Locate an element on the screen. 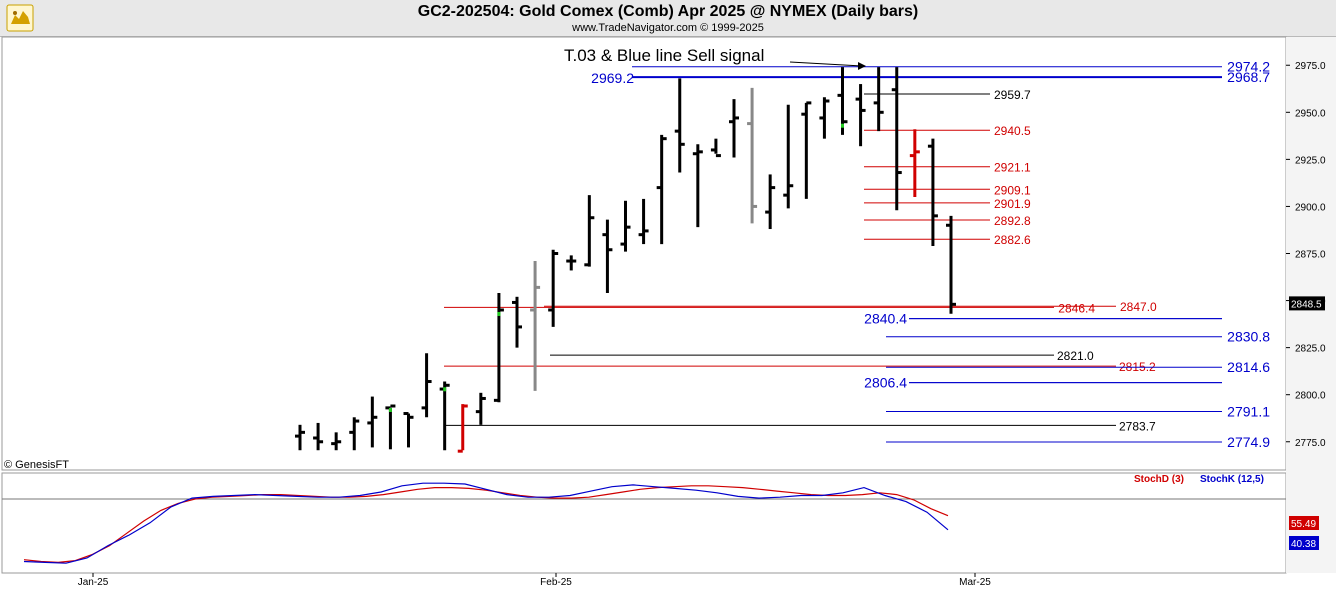 Image resolution: width=1336 pixels, height=591 pixels. x-tick-label: Feb-25 is located at coordinates (556, 582).